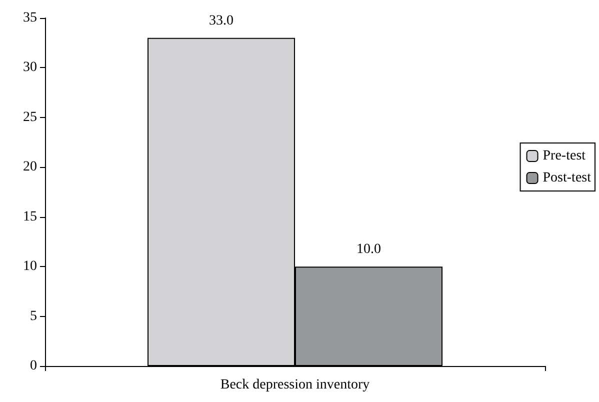 The width and height of the screenshot is (599, 402). I want to click on y-tick-label: 20, so click(30, 167).